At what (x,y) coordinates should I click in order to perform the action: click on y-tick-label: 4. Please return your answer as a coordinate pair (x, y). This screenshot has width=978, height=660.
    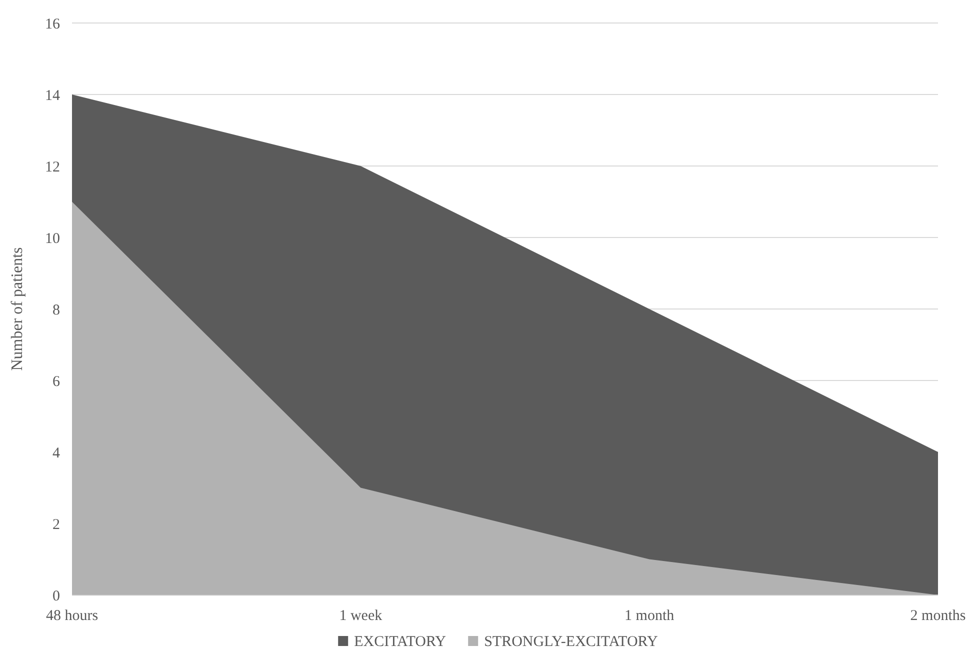
    Looking at the image, I should click on (56, 453).